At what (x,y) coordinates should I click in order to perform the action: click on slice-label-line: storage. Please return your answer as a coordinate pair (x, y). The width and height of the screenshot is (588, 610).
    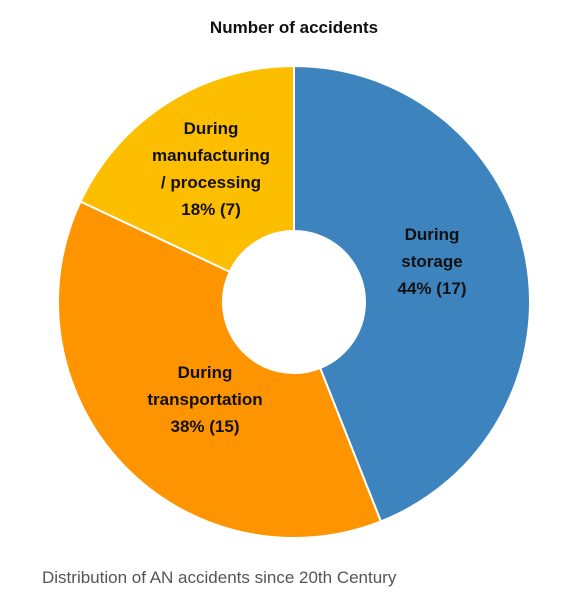
    Looking at the image, I should click on (431, 261).